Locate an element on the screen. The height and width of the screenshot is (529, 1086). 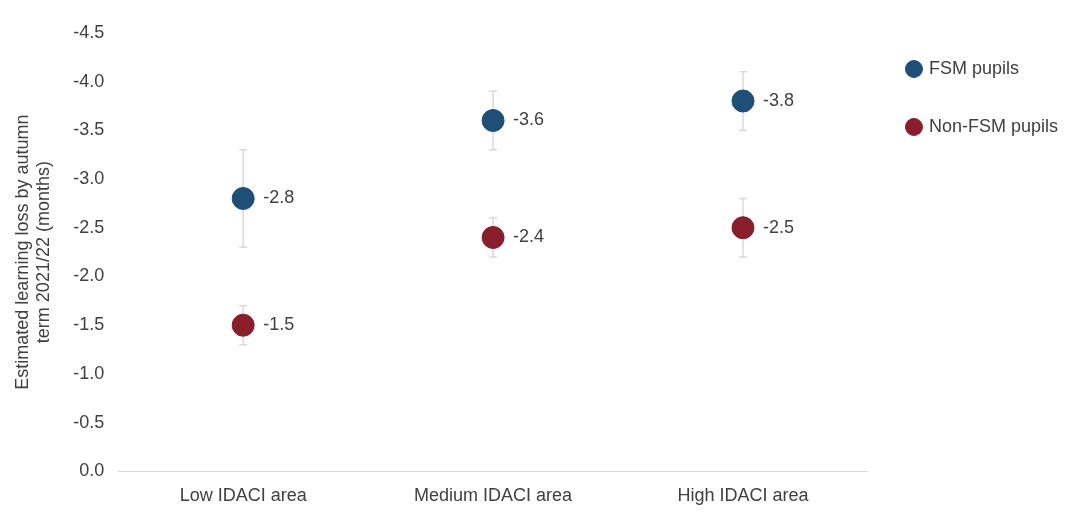
y-tick-label: -4.0 is located at coordinates (89, 80).